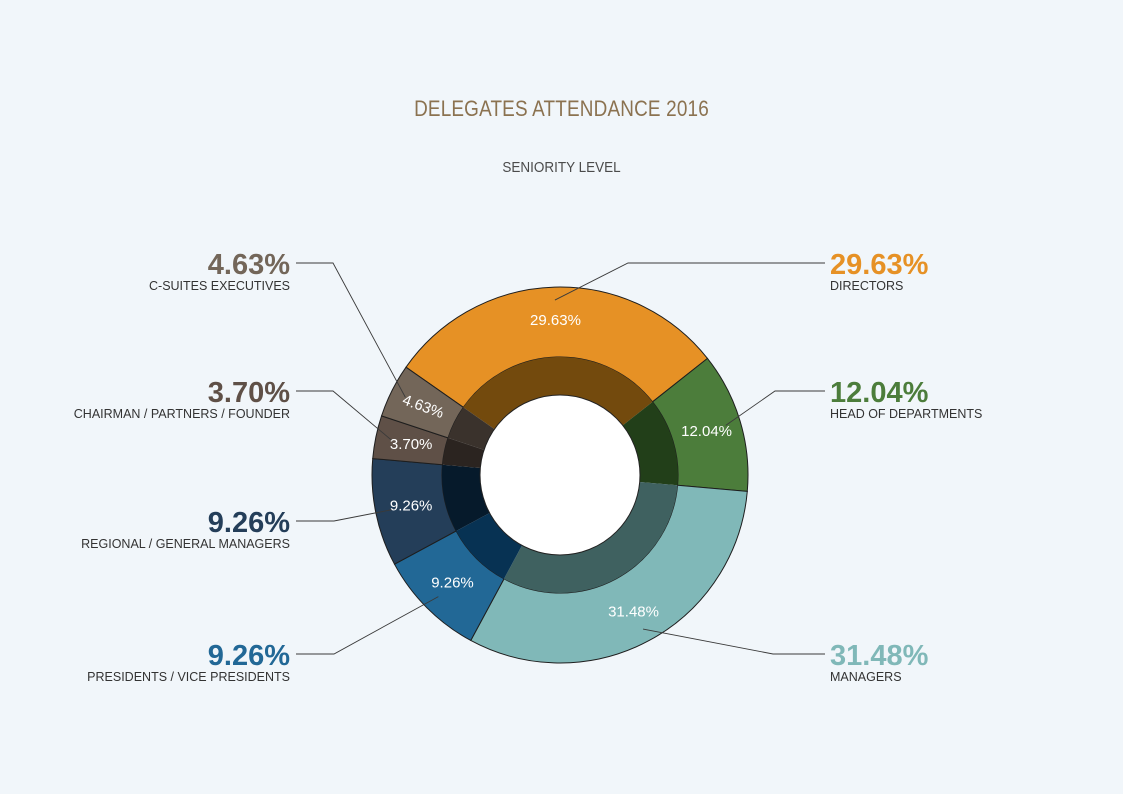 This screenshot has width=1123, height=794. I want to click on slice-inner-presidents, so click(489, 545).